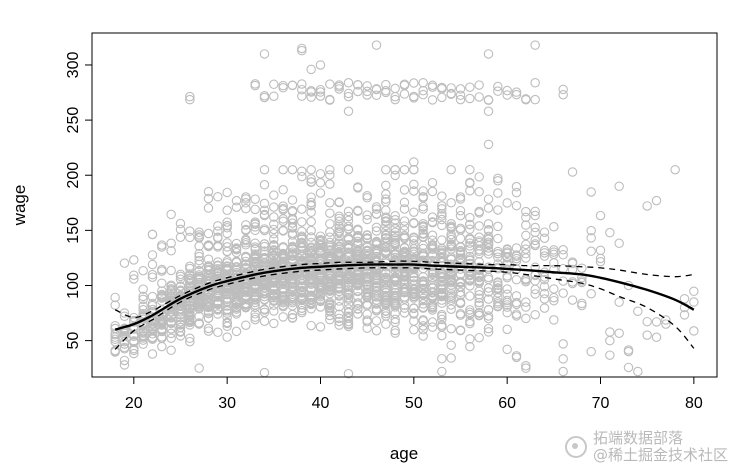  What do you see at coordinates (404, 289) in the screenshot?
I see `confidence-upper-curve` at bounding box center [404, 289].